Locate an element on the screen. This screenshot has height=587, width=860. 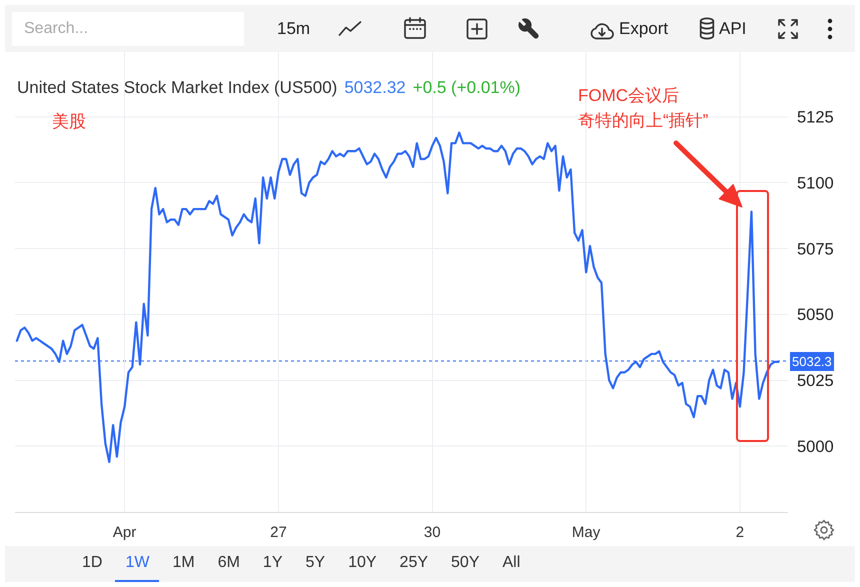
x-tick-label: Apr is located at coordinates (124, 532).